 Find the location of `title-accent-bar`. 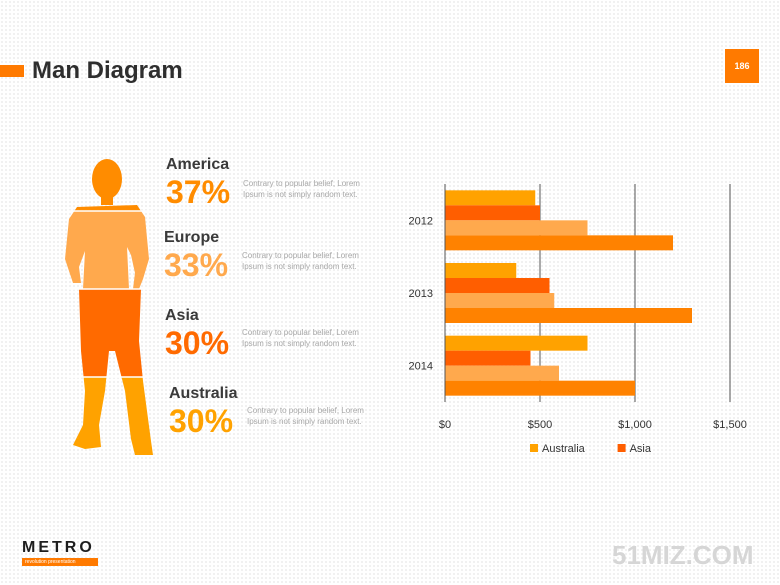

title-accent-bar is located at coordinates (12, 71).